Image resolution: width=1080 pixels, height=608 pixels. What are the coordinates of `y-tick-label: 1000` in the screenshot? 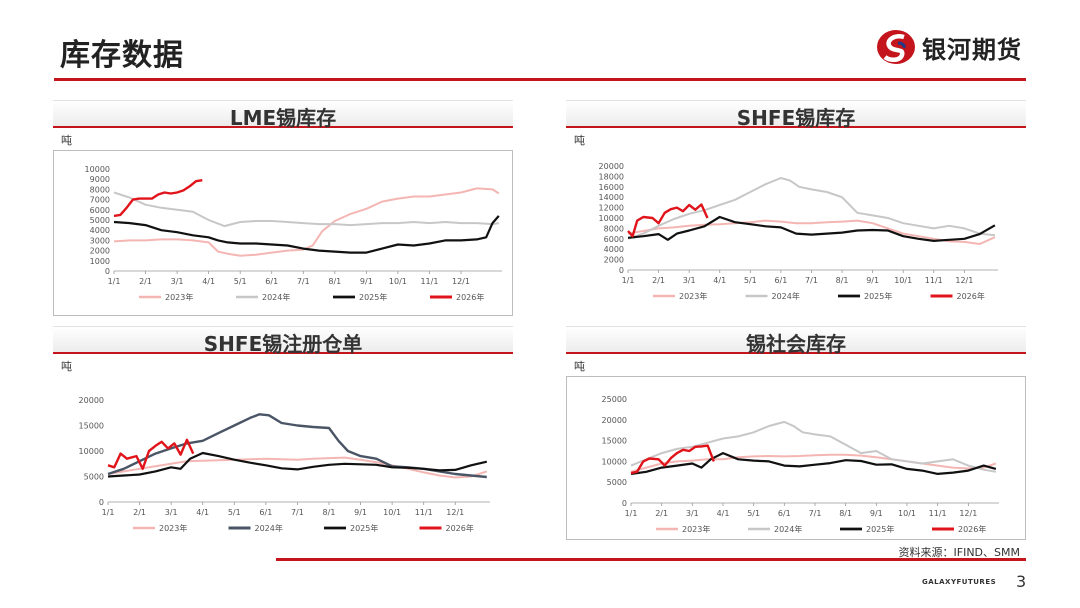 It's located at (100, 261).